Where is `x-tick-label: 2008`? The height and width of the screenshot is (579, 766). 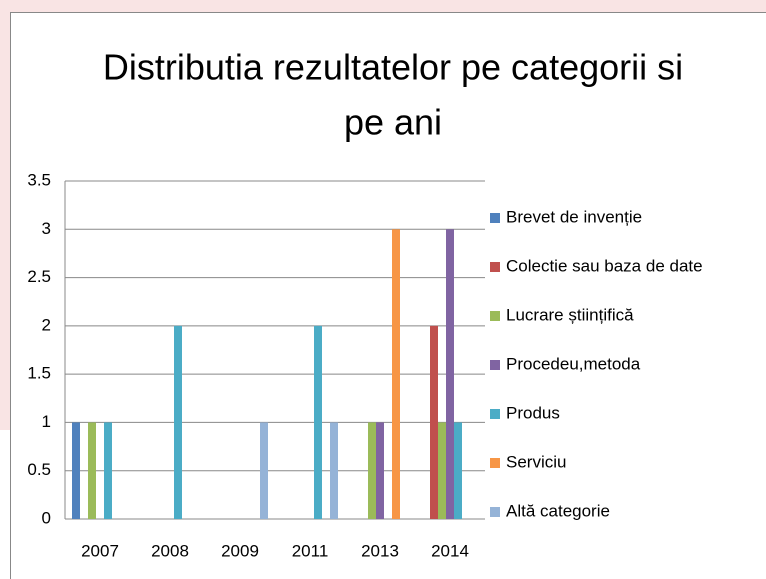
x-tick-label: 2008 is located at coordinates (170, 550).